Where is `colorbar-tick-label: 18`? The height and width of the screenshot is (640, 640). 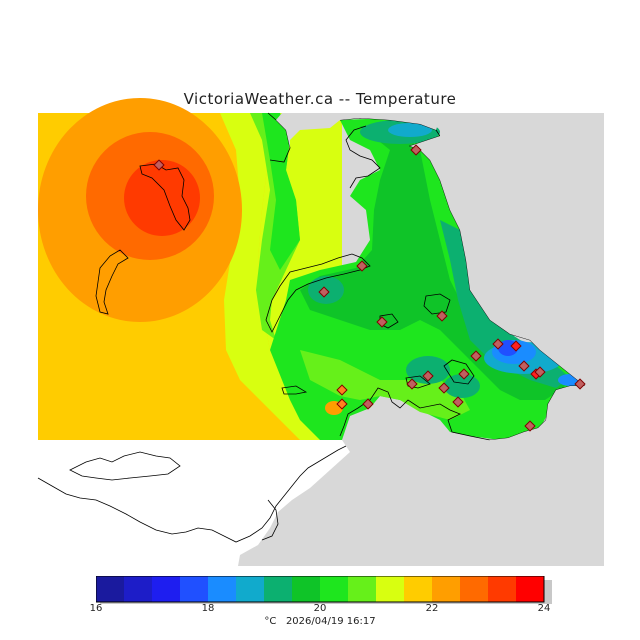
colorbar-tick-label: 18 is located at coordinates (208, 608).